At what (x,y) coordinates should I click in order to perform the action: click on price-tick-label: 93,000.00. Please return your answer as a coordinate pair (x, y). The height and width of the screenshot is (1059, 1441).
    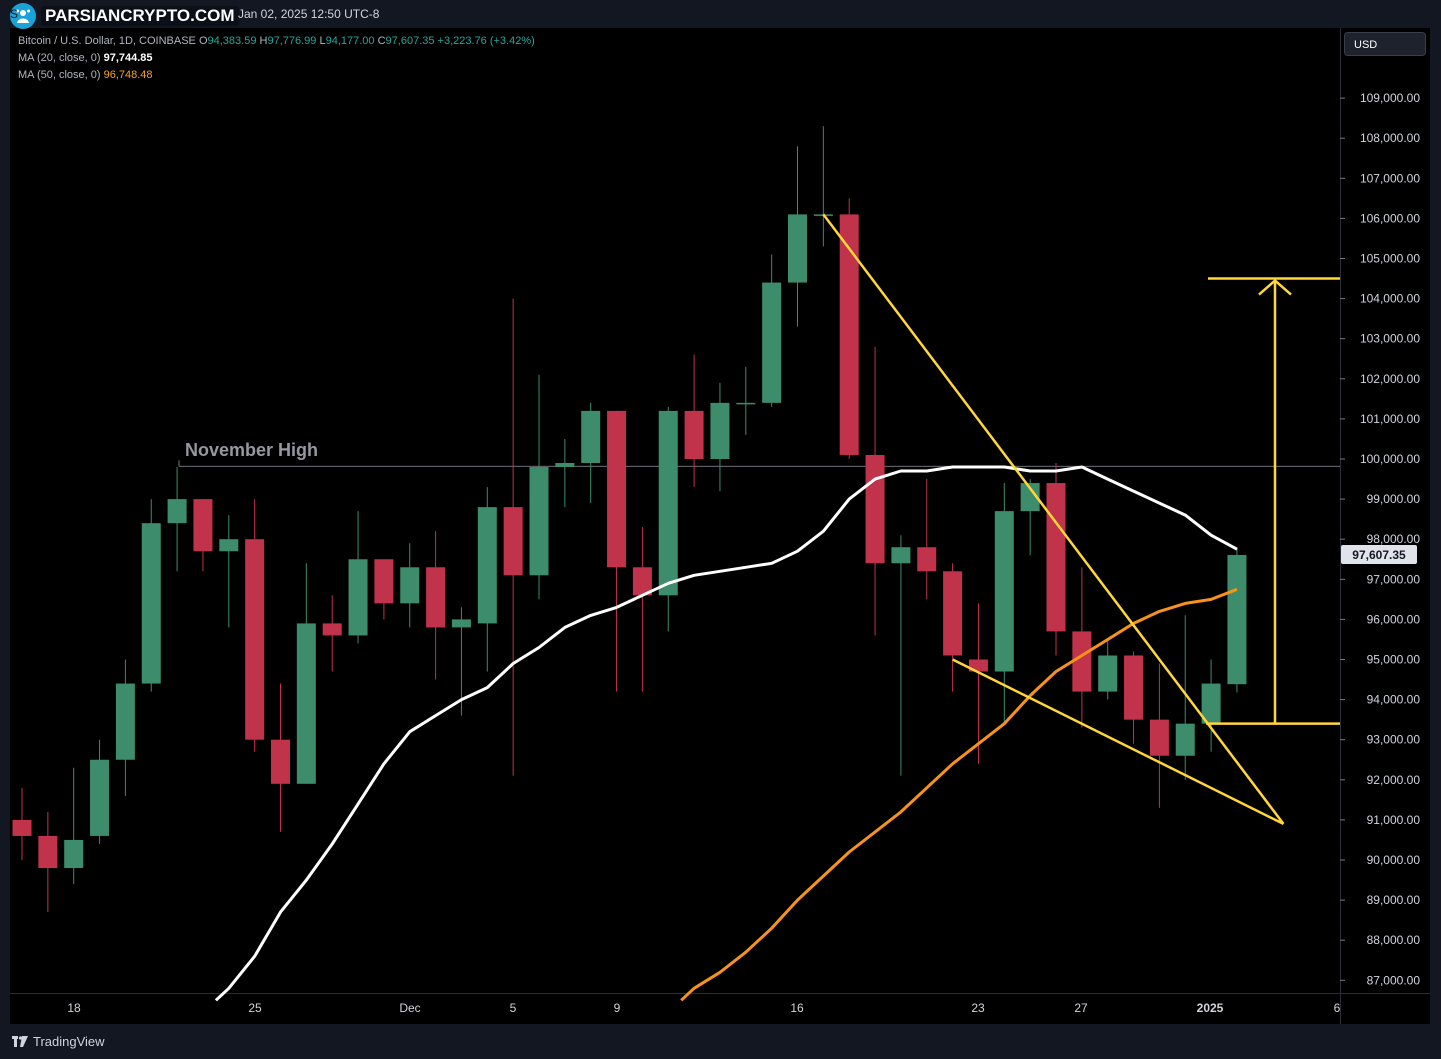
    Looking at the image, I should click on (1394, 740).